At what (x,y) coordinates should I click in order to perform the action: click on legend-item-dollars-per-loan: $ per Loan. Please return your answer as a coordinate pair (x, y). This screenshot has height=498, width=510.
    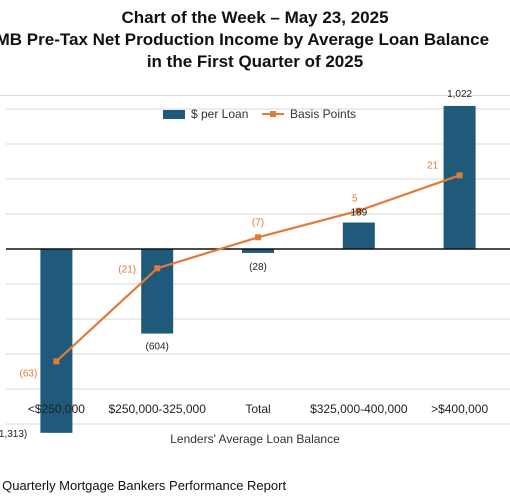
    Looking at the image, I should click on (205, 114).